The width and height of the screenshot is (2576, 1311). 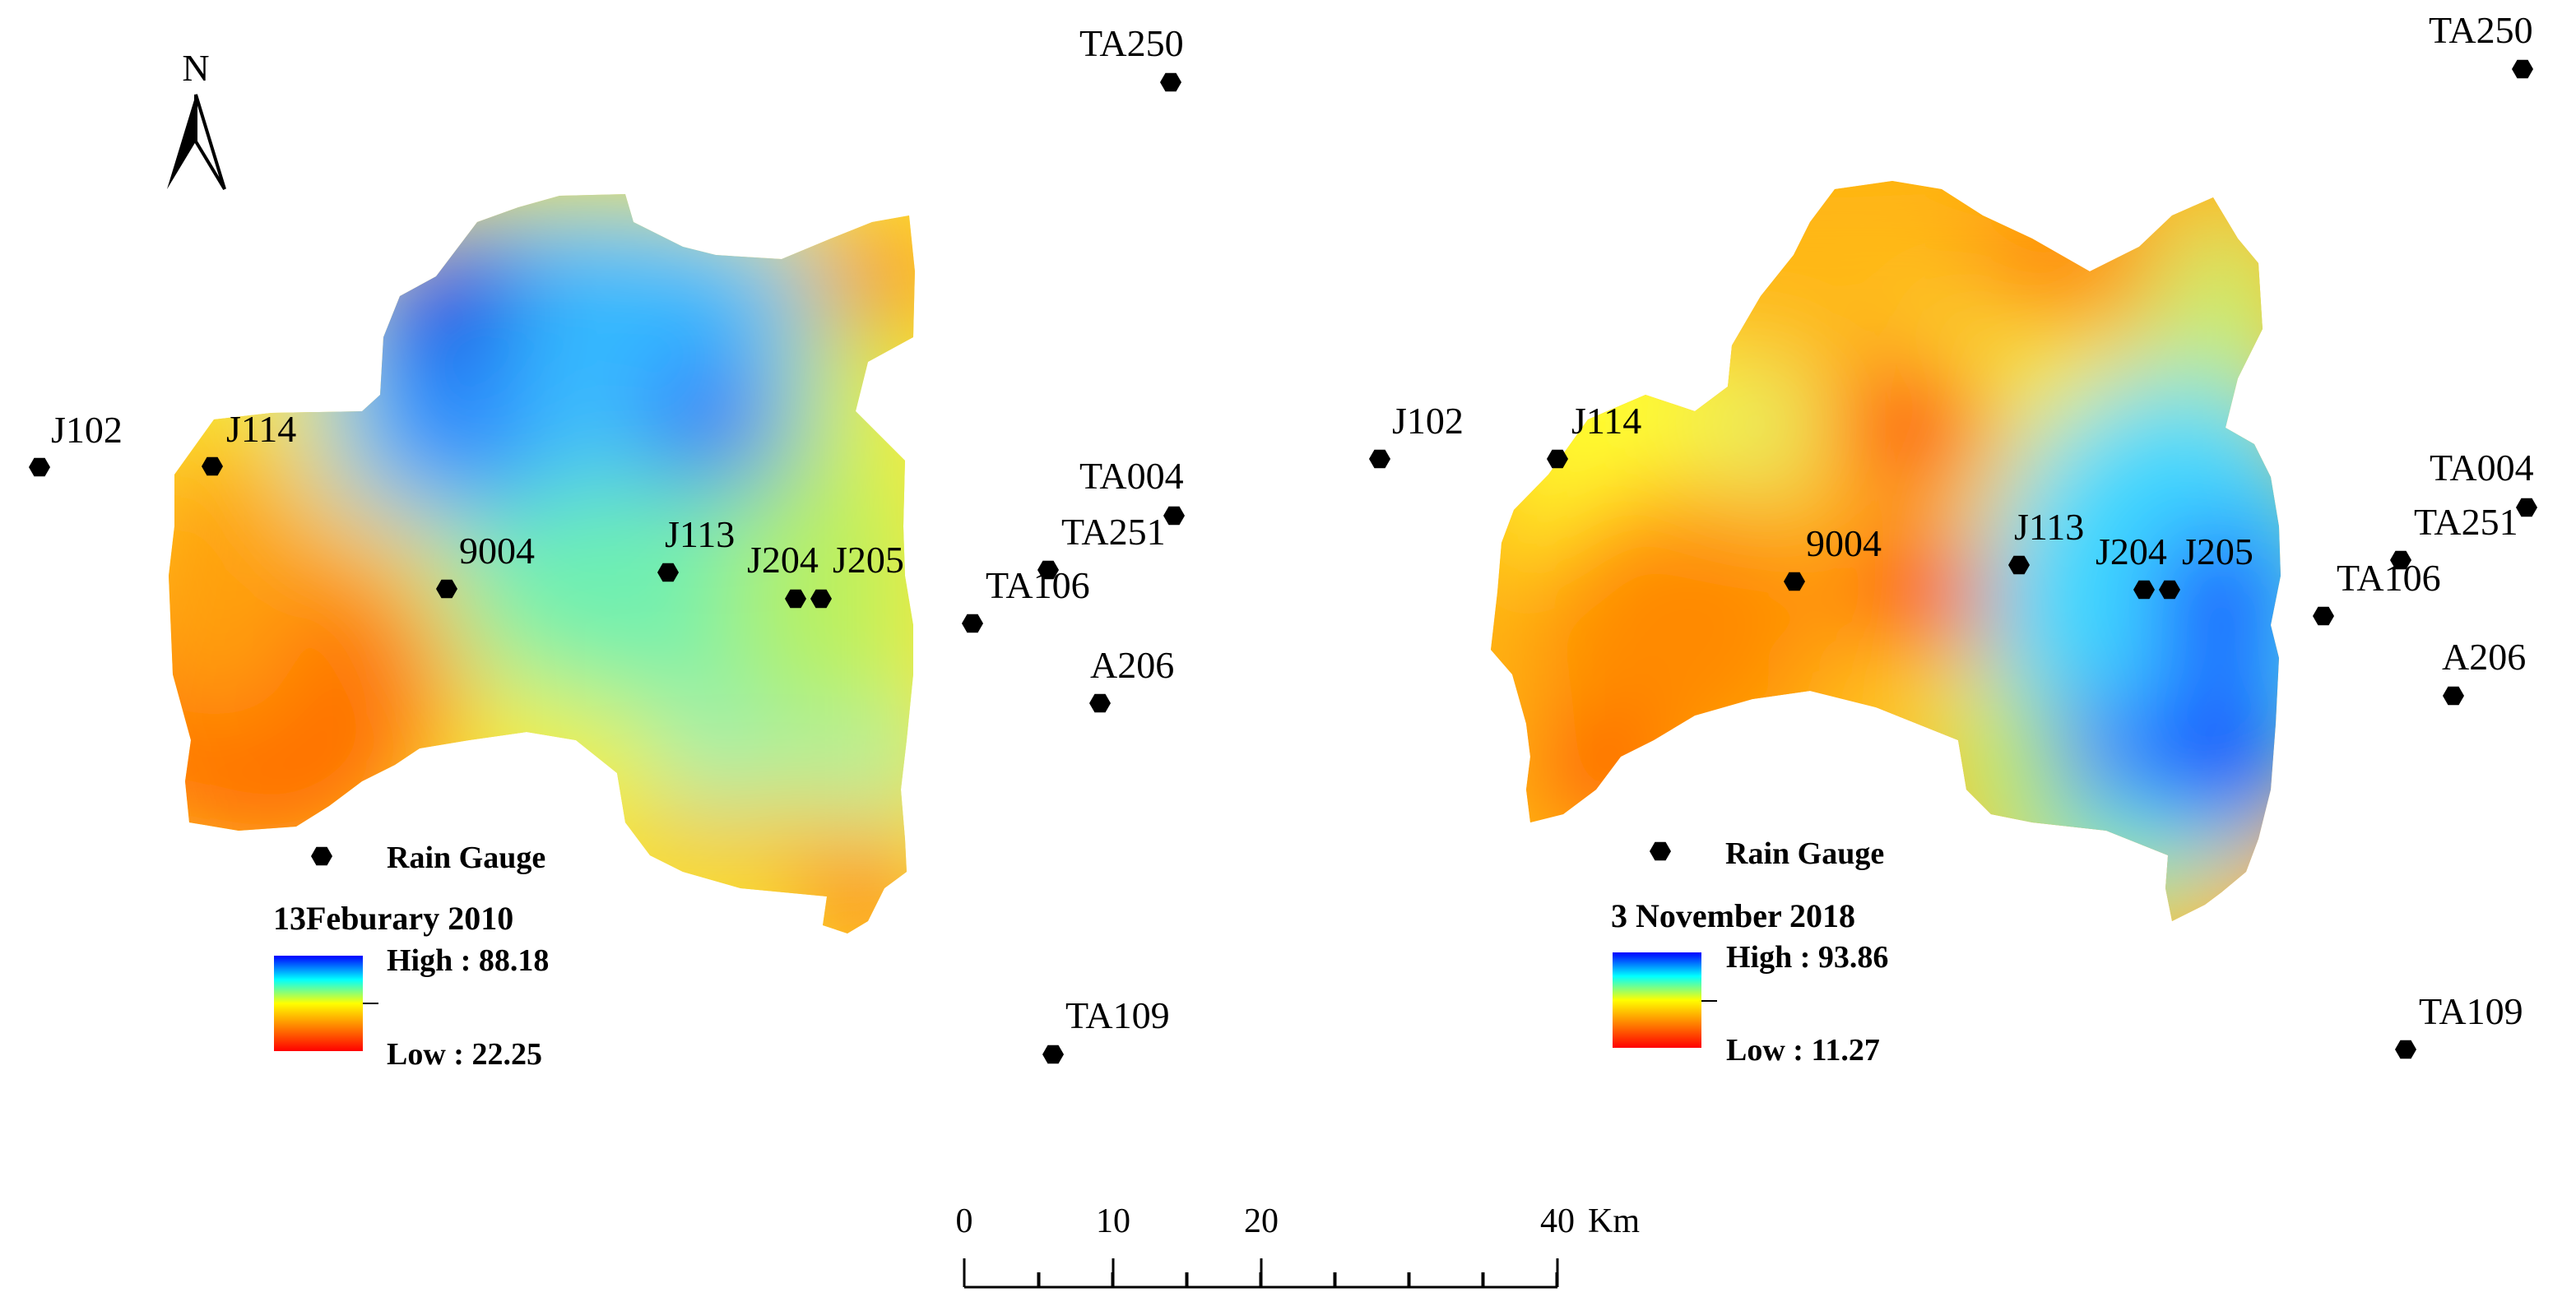 I want to click on left-gauge-label-j204: J204, so click(x=783, y=560).